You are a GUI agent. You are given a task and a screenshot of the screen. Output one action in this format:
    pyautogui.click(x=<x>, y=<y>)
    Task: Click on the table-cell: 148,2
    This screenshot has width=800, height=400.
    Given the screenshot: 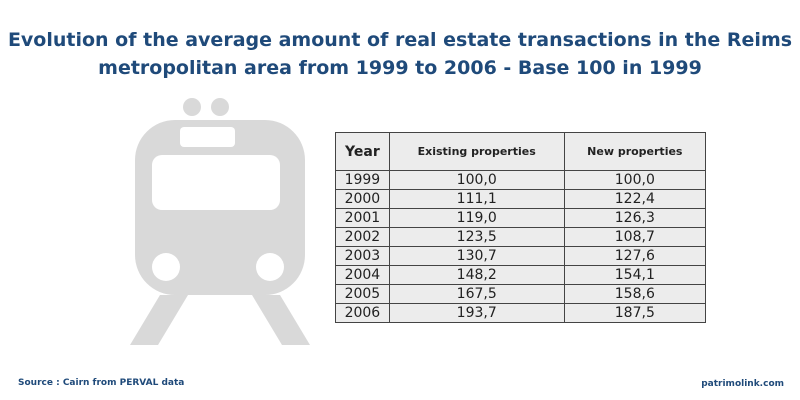 What is the action you would take?
    pyautogui.click(x=476, y=275)
    